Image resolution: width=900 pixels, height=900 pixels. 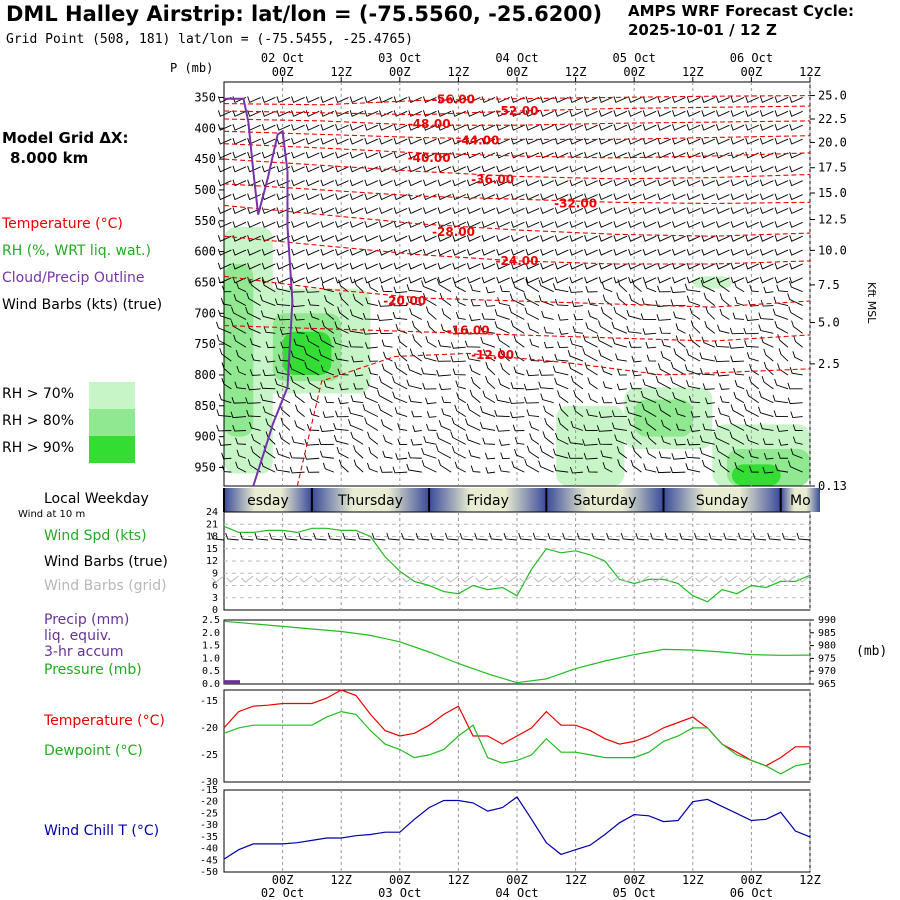 I want to click on precip-tick-label: 0.5, so click(x=211, y=671).